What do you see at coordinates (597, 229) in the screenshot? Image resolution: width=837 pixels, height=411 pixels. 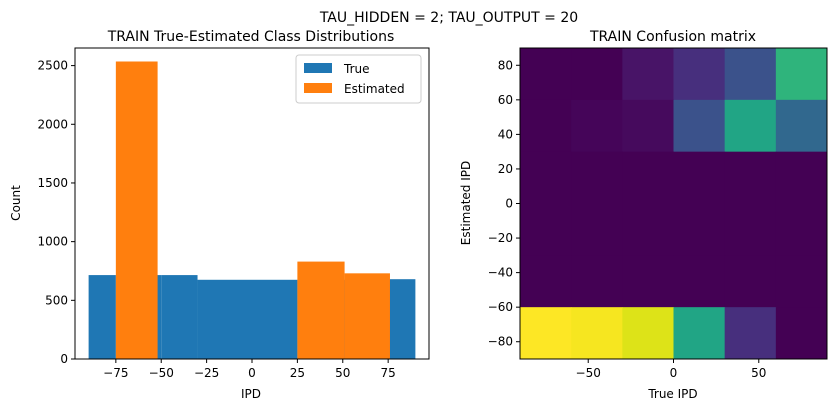 I see `heatmap-cell-r3-c1` at bounding box center [597, 229].